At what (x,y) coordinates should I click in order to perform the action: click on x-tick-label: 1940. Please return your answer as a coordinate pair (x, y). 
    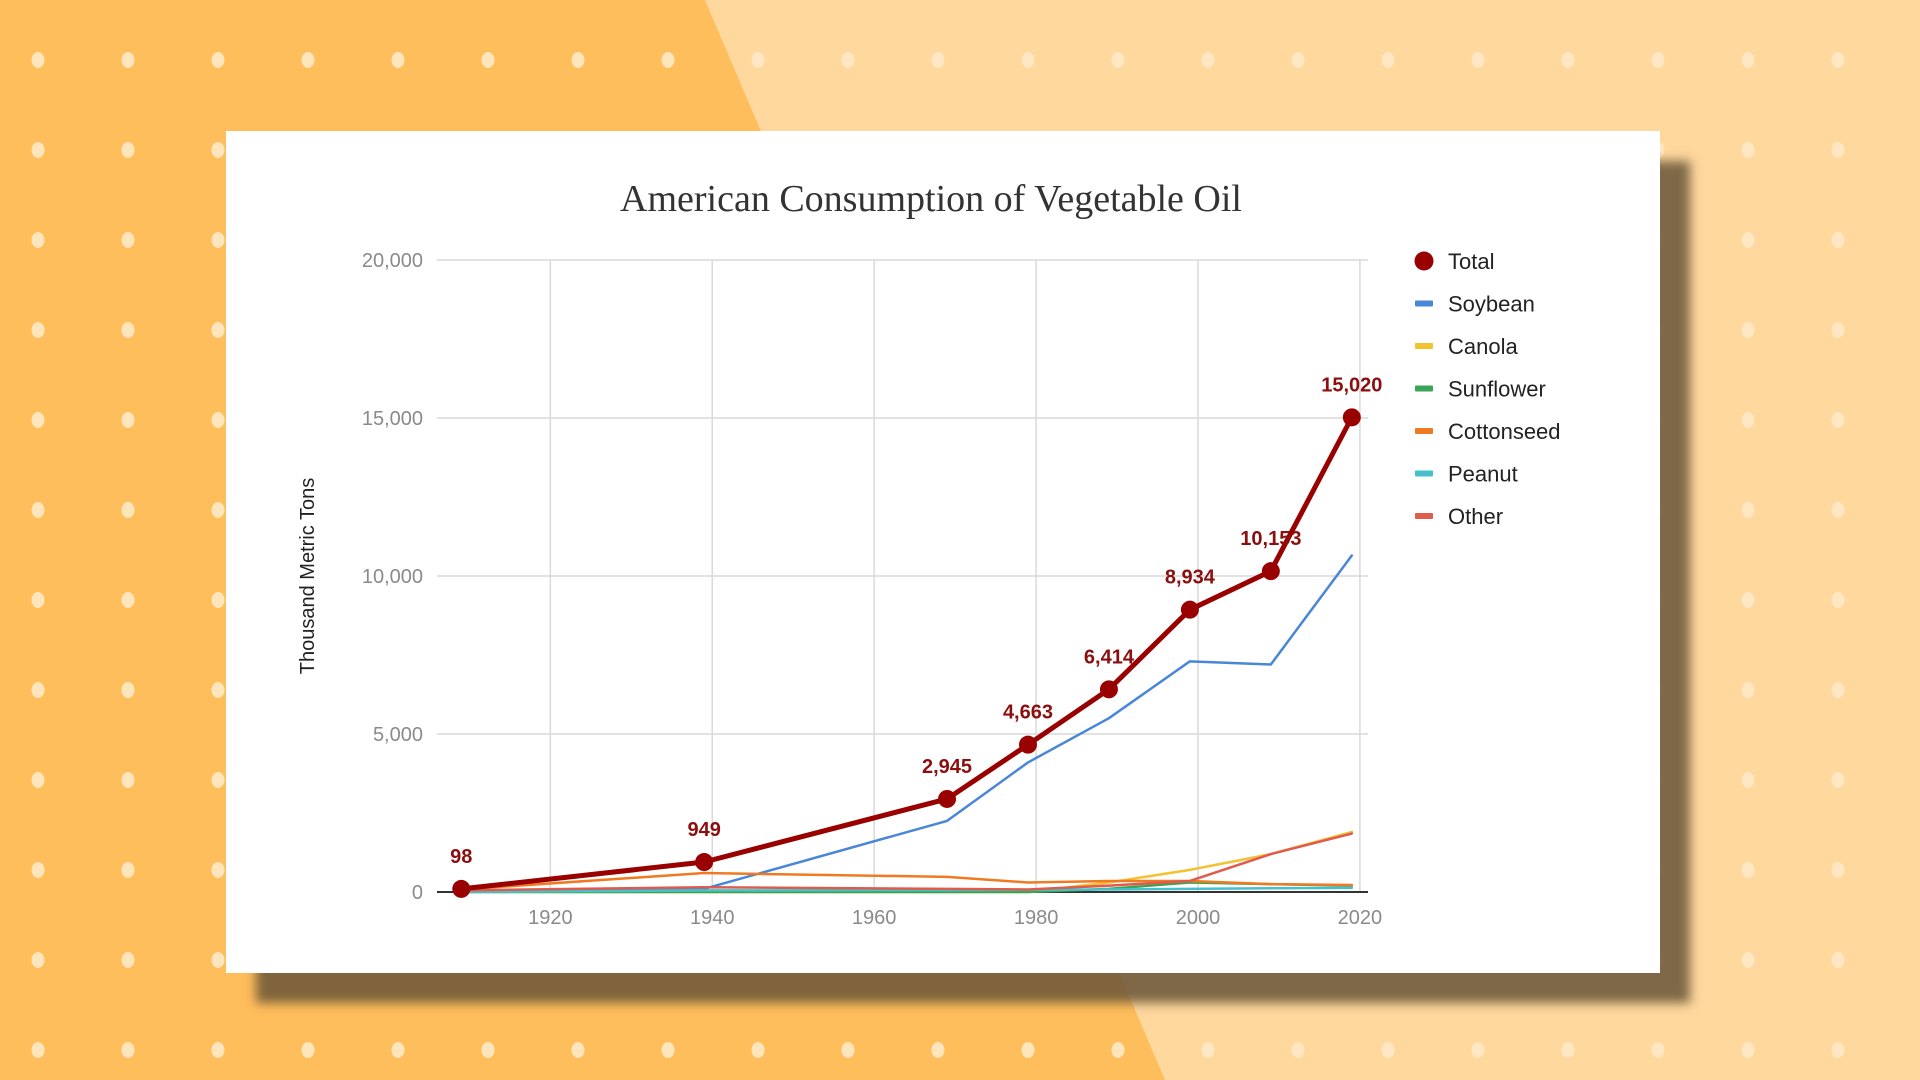
    Looking at the image, I should click on (712, 918).